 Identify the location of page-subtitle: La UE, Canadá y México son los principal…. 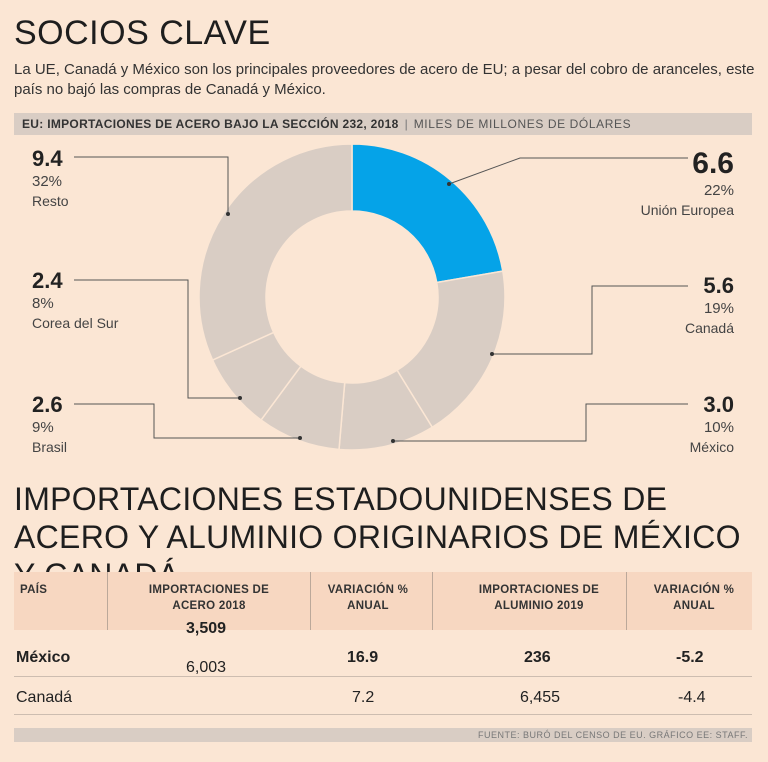
(384, 79).